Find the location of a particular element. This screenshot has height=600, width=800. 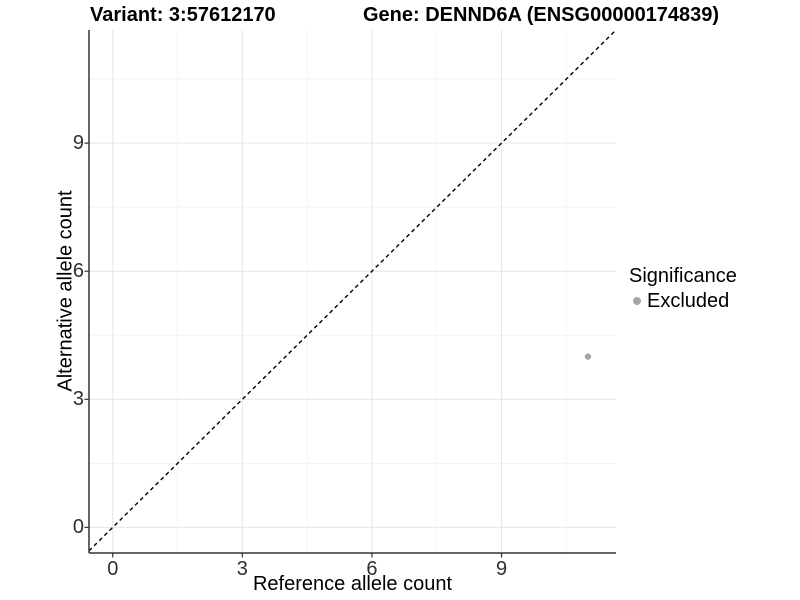

legend-title: Significance is located at coordinates (683, 276).